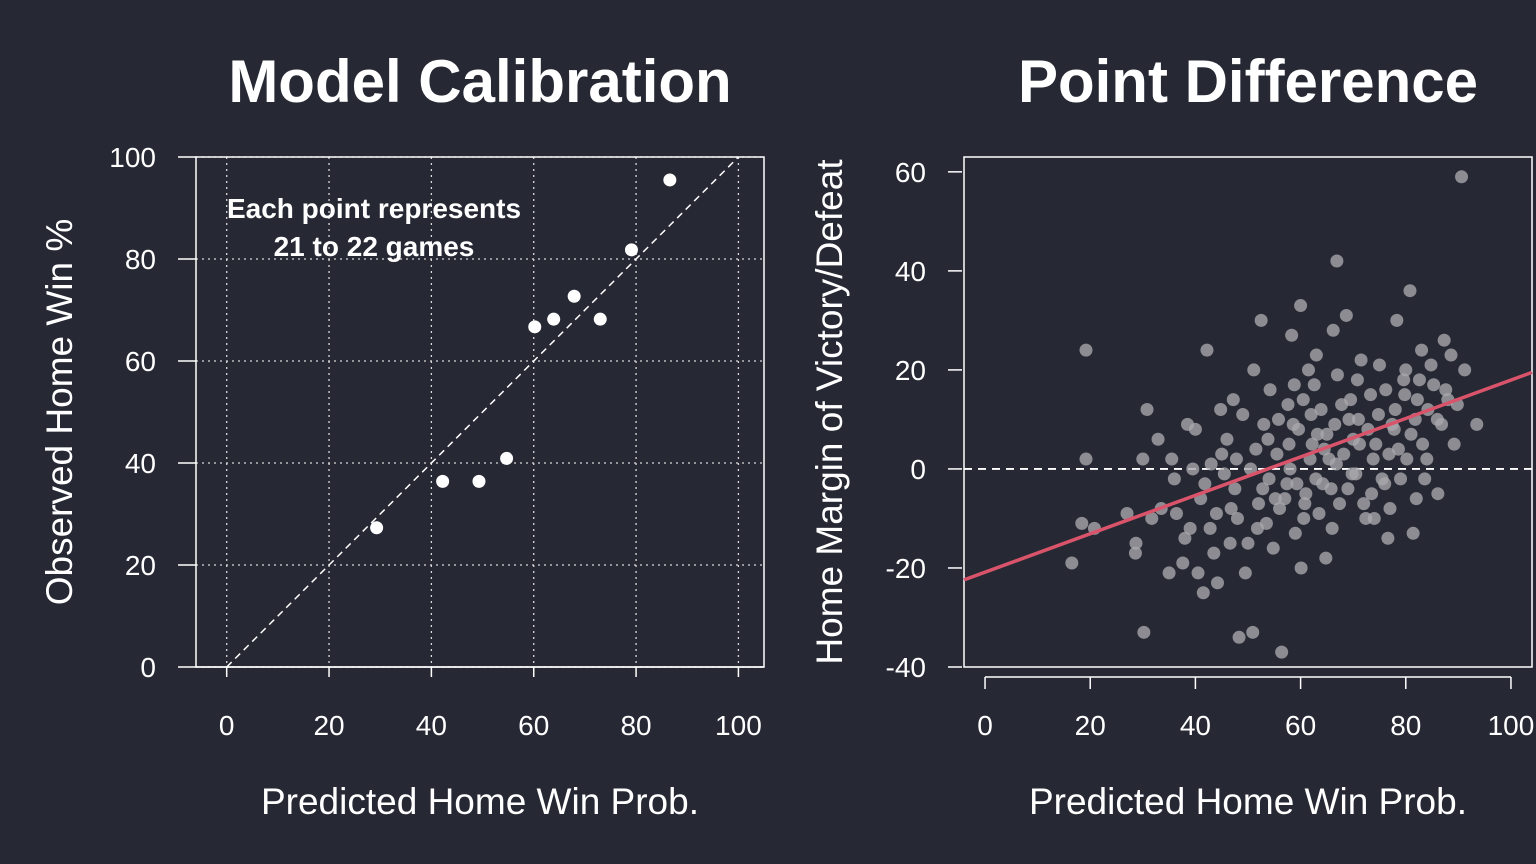 Image resolution: width=1536 pixels, height=864 pixels. What do you see at coordinates (738, 725) in the screenshot?
I see `calibration-x-tick-label: 100` at bounding box center [738, 725].